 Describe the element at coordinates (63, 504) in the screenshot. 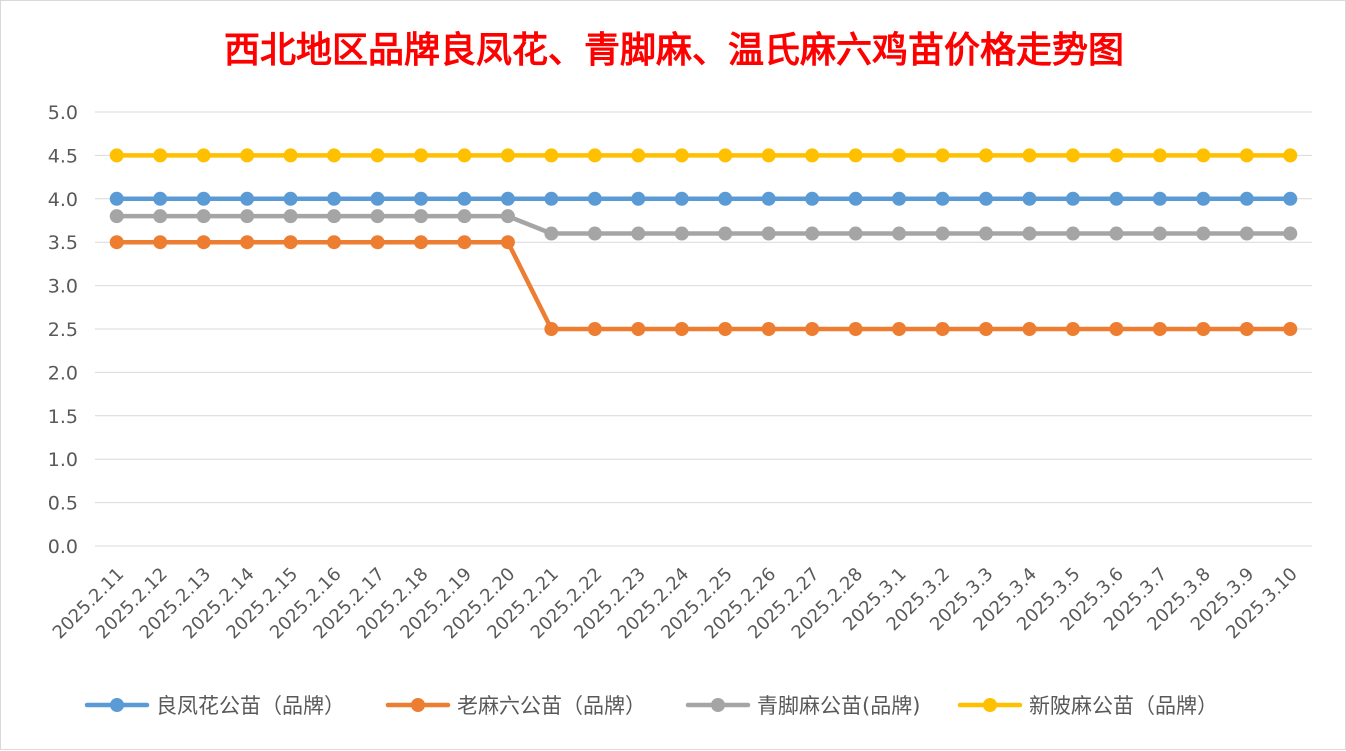

I see `y-tick-label: 0.5` at that location.